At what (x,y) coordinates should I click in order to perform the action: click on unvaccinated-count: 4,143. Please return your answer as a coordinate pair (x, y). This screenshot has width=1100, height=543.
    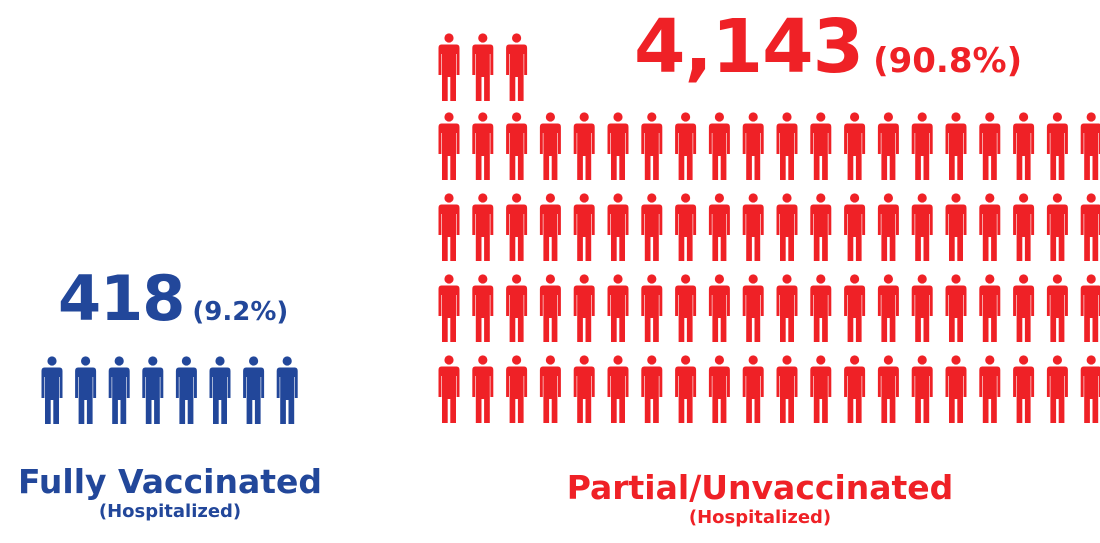
    Looking at the image, I should click on (749, 47).